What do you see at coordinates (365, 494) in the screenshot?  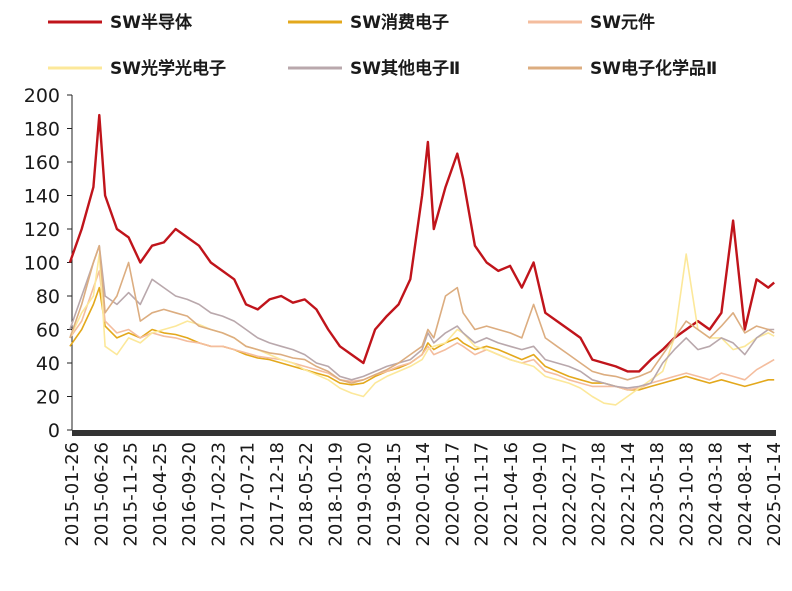 I see `x-tick-label: 2019-03-20` at bounding box center [365, 494].